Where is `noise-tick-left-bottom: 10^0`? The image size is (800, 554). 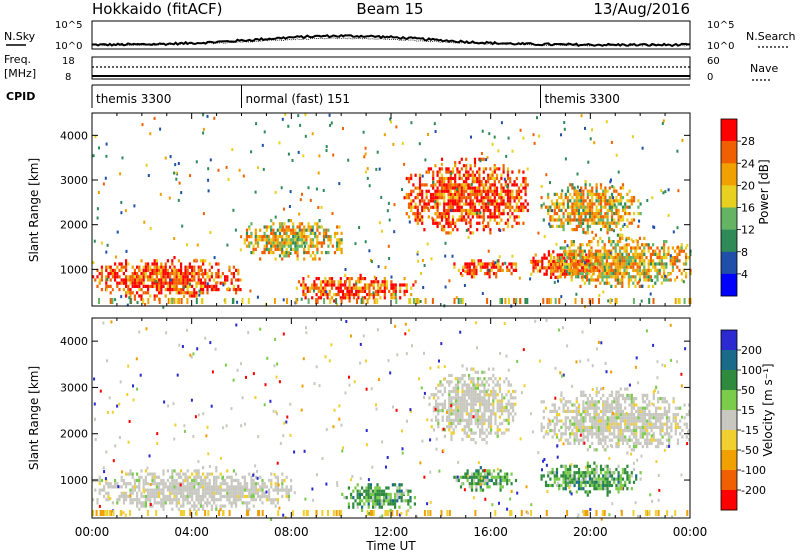
noise-tick-left-bottom: 10^0 is located at coordinates (68, 46).